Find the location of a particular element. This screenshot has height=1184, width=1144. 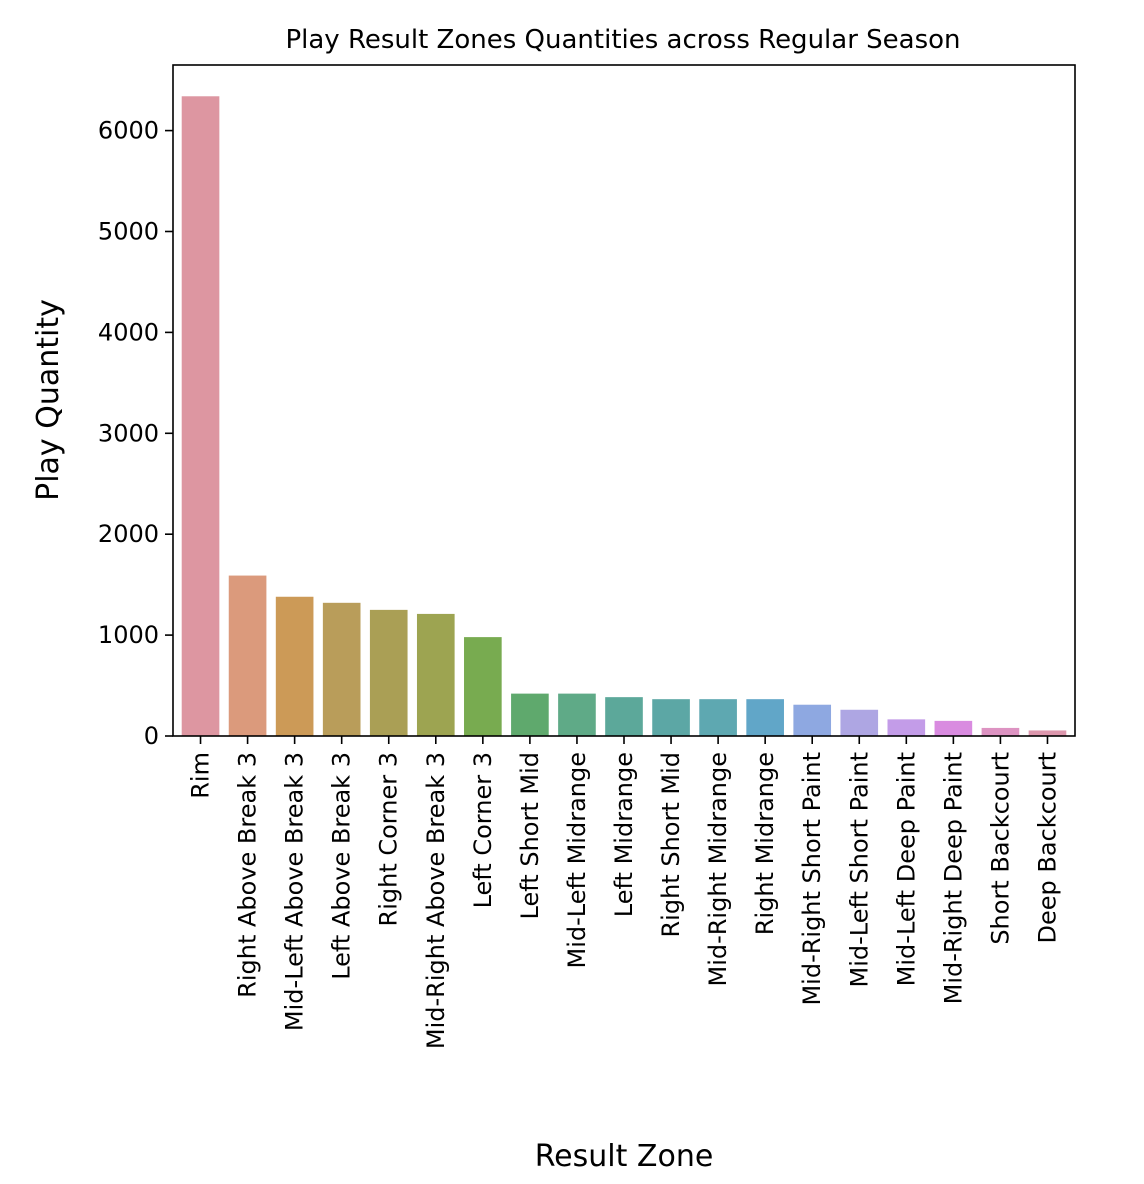

x-tick-label: Right Midrange is located at coordinates (765, 843).